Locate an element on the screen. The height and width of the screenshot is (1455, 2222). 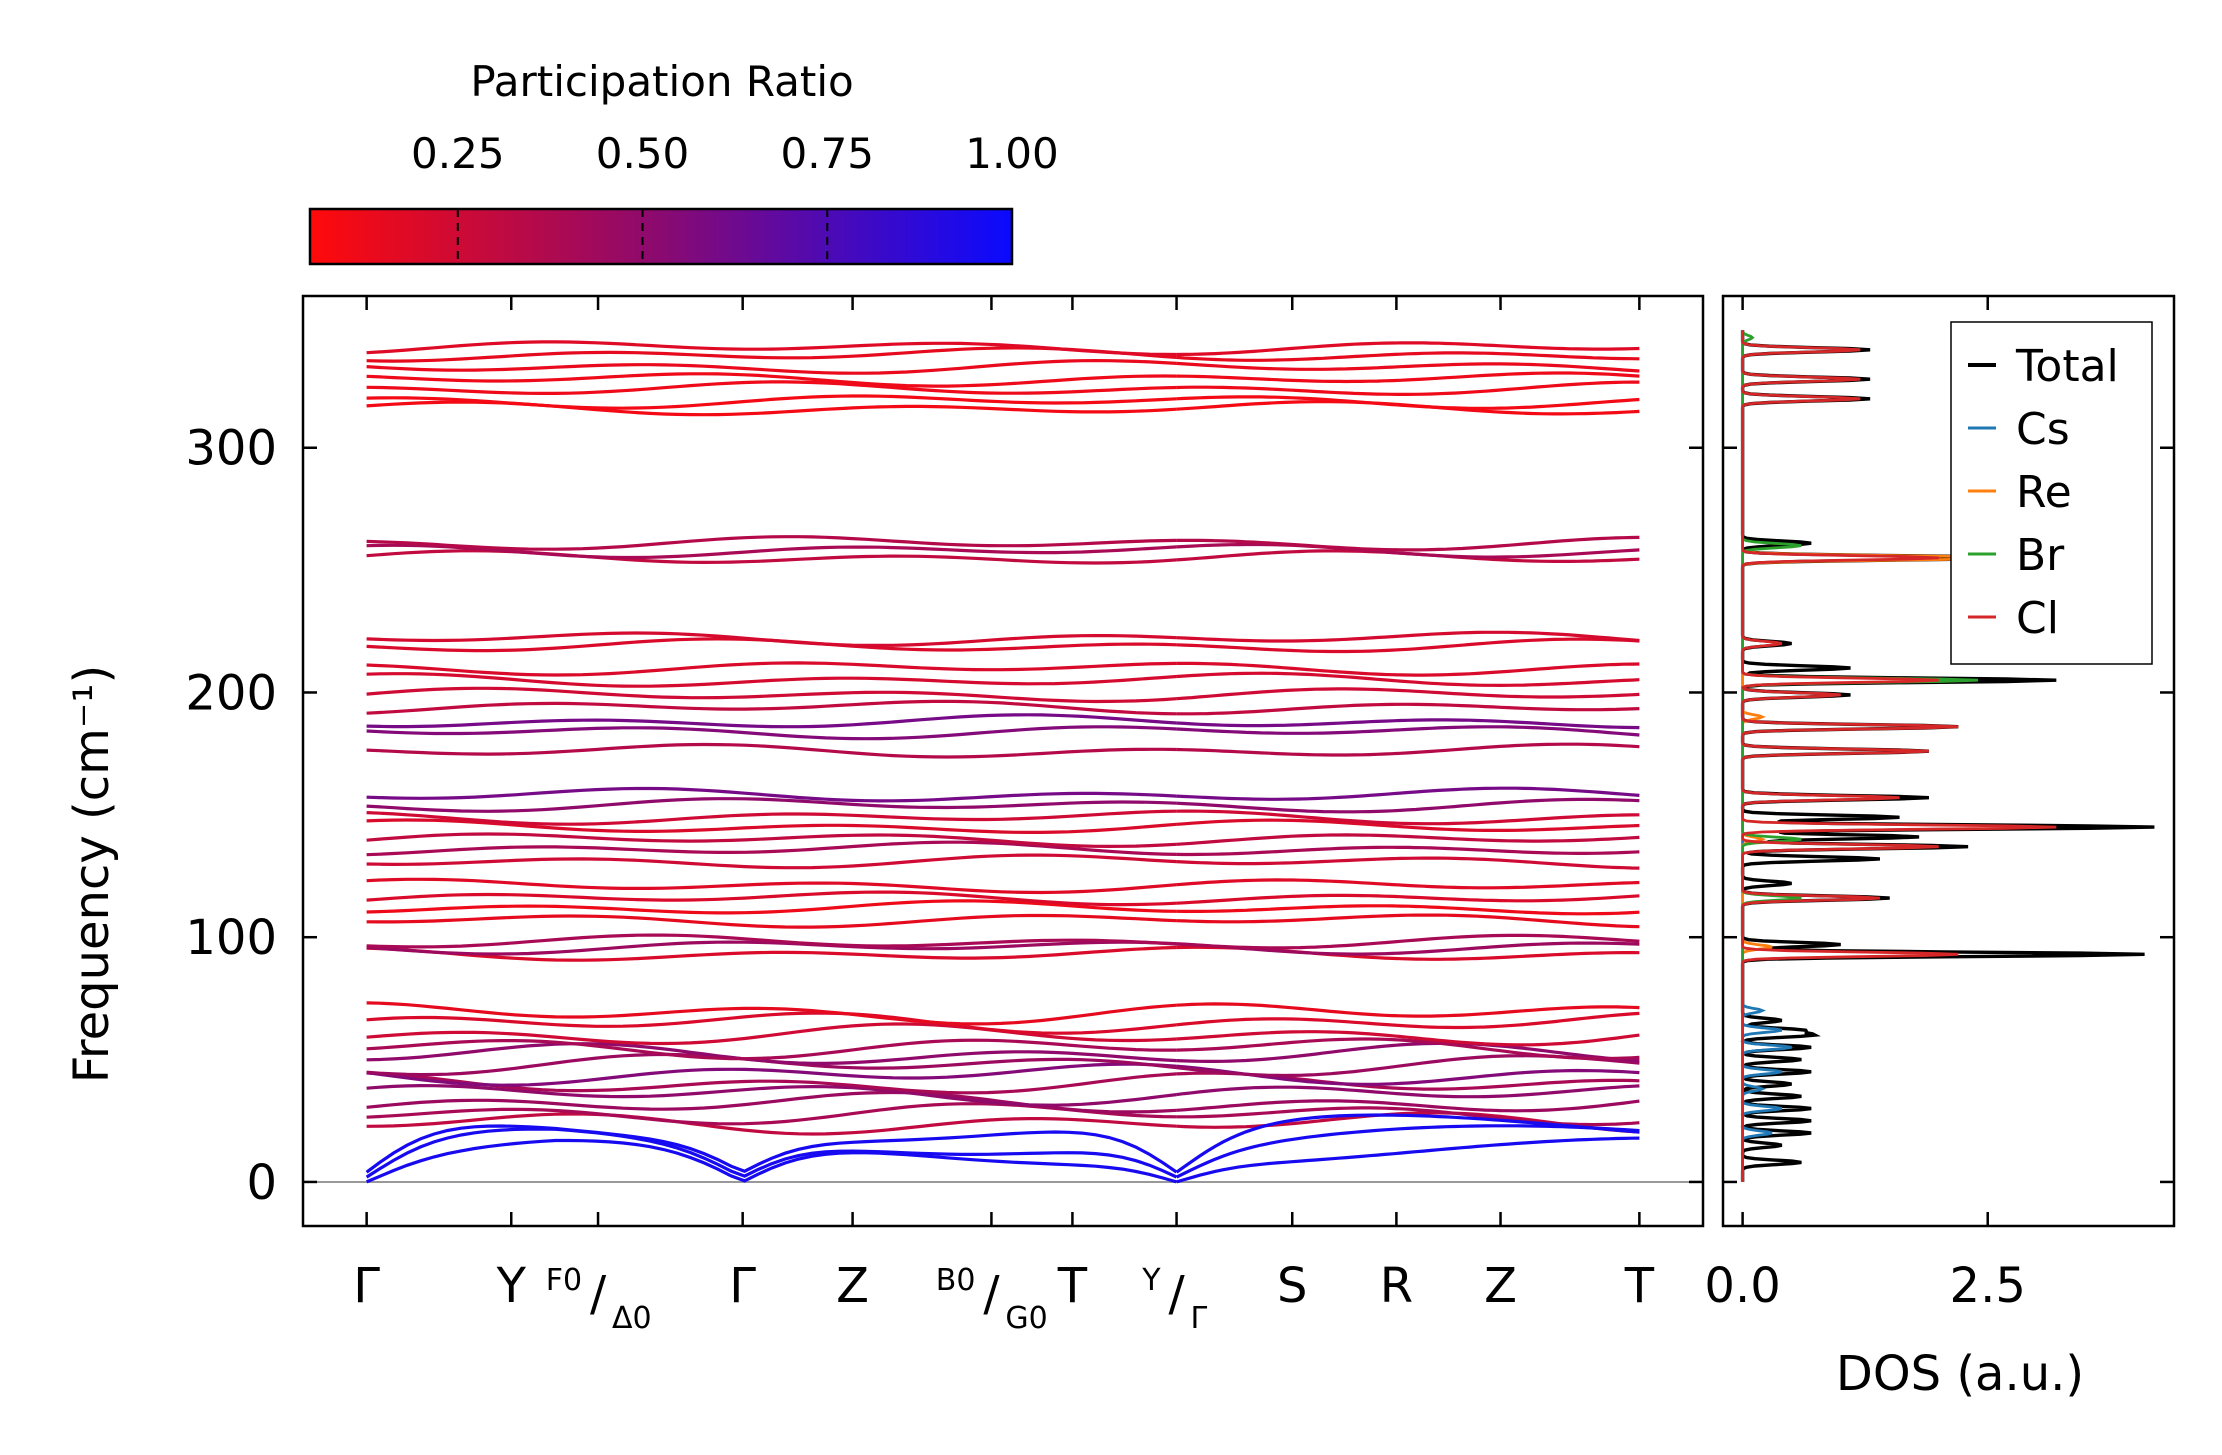
y-tick-label: 300 is located at coordinates (231, 449).